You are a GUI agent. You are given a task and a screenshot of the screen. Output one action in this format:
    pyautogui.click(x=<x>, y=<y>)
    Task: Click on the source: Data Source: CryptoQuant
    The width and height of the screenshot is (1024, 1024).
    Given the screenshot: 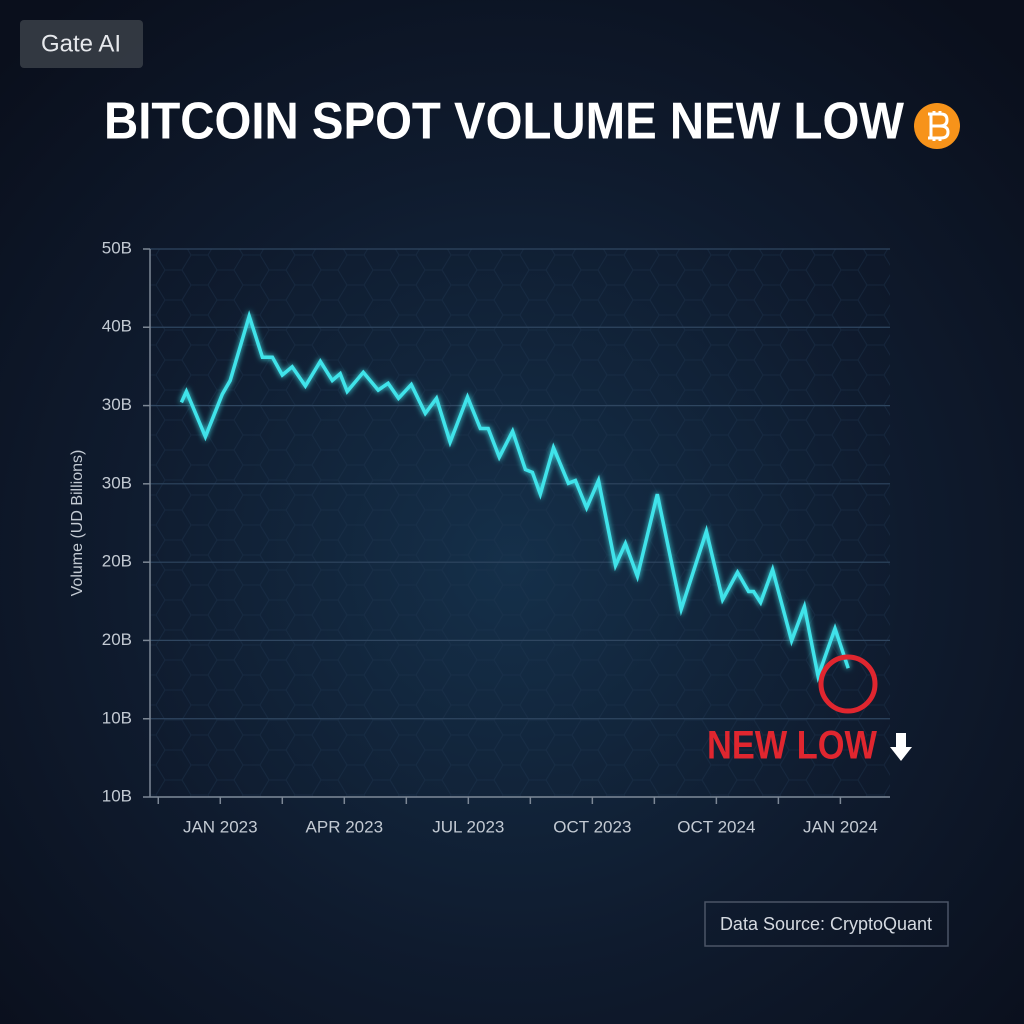 What is the action you would take?
    pyautogui.click(x=826, y=924)
    